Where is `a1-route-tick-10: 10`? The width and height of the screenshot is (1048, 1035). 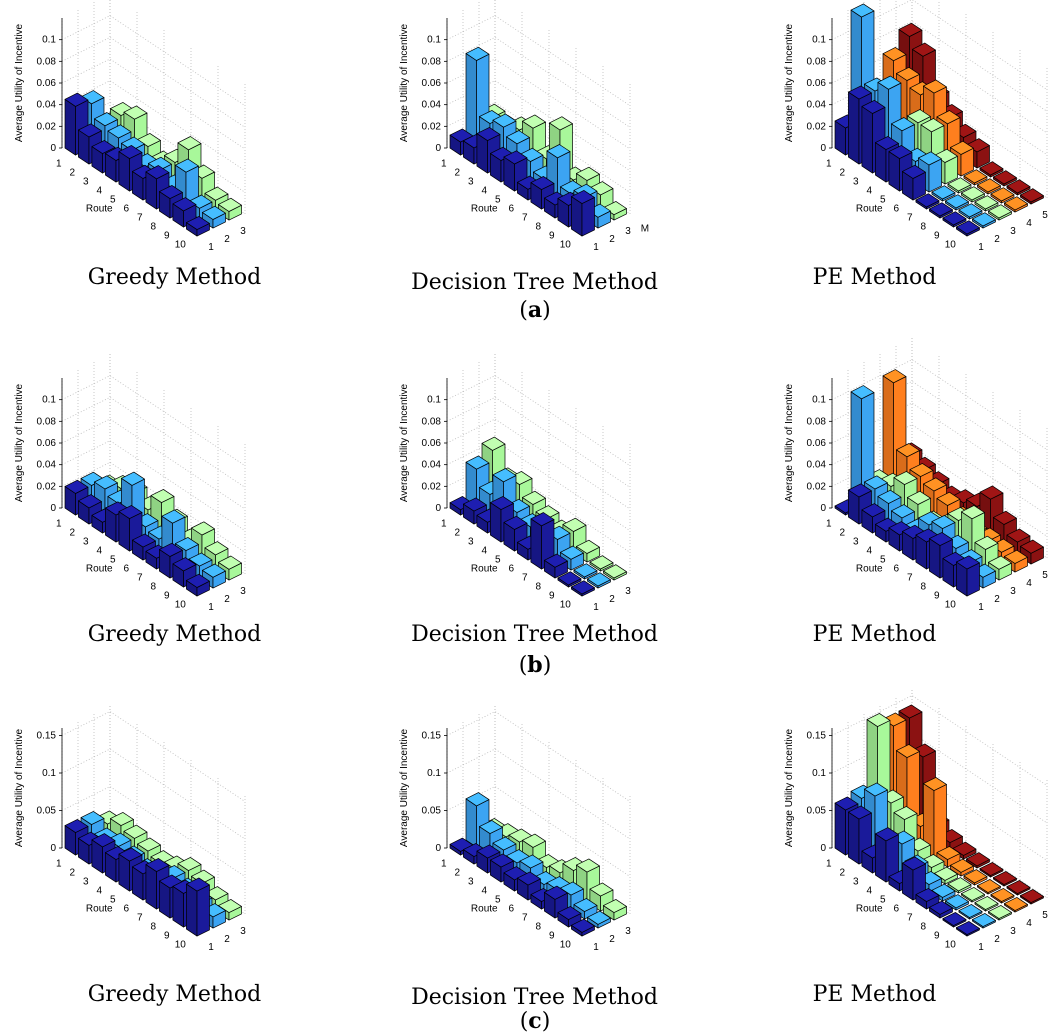 a1-route-tick-10: 10 is located at coordinates (181, 245).